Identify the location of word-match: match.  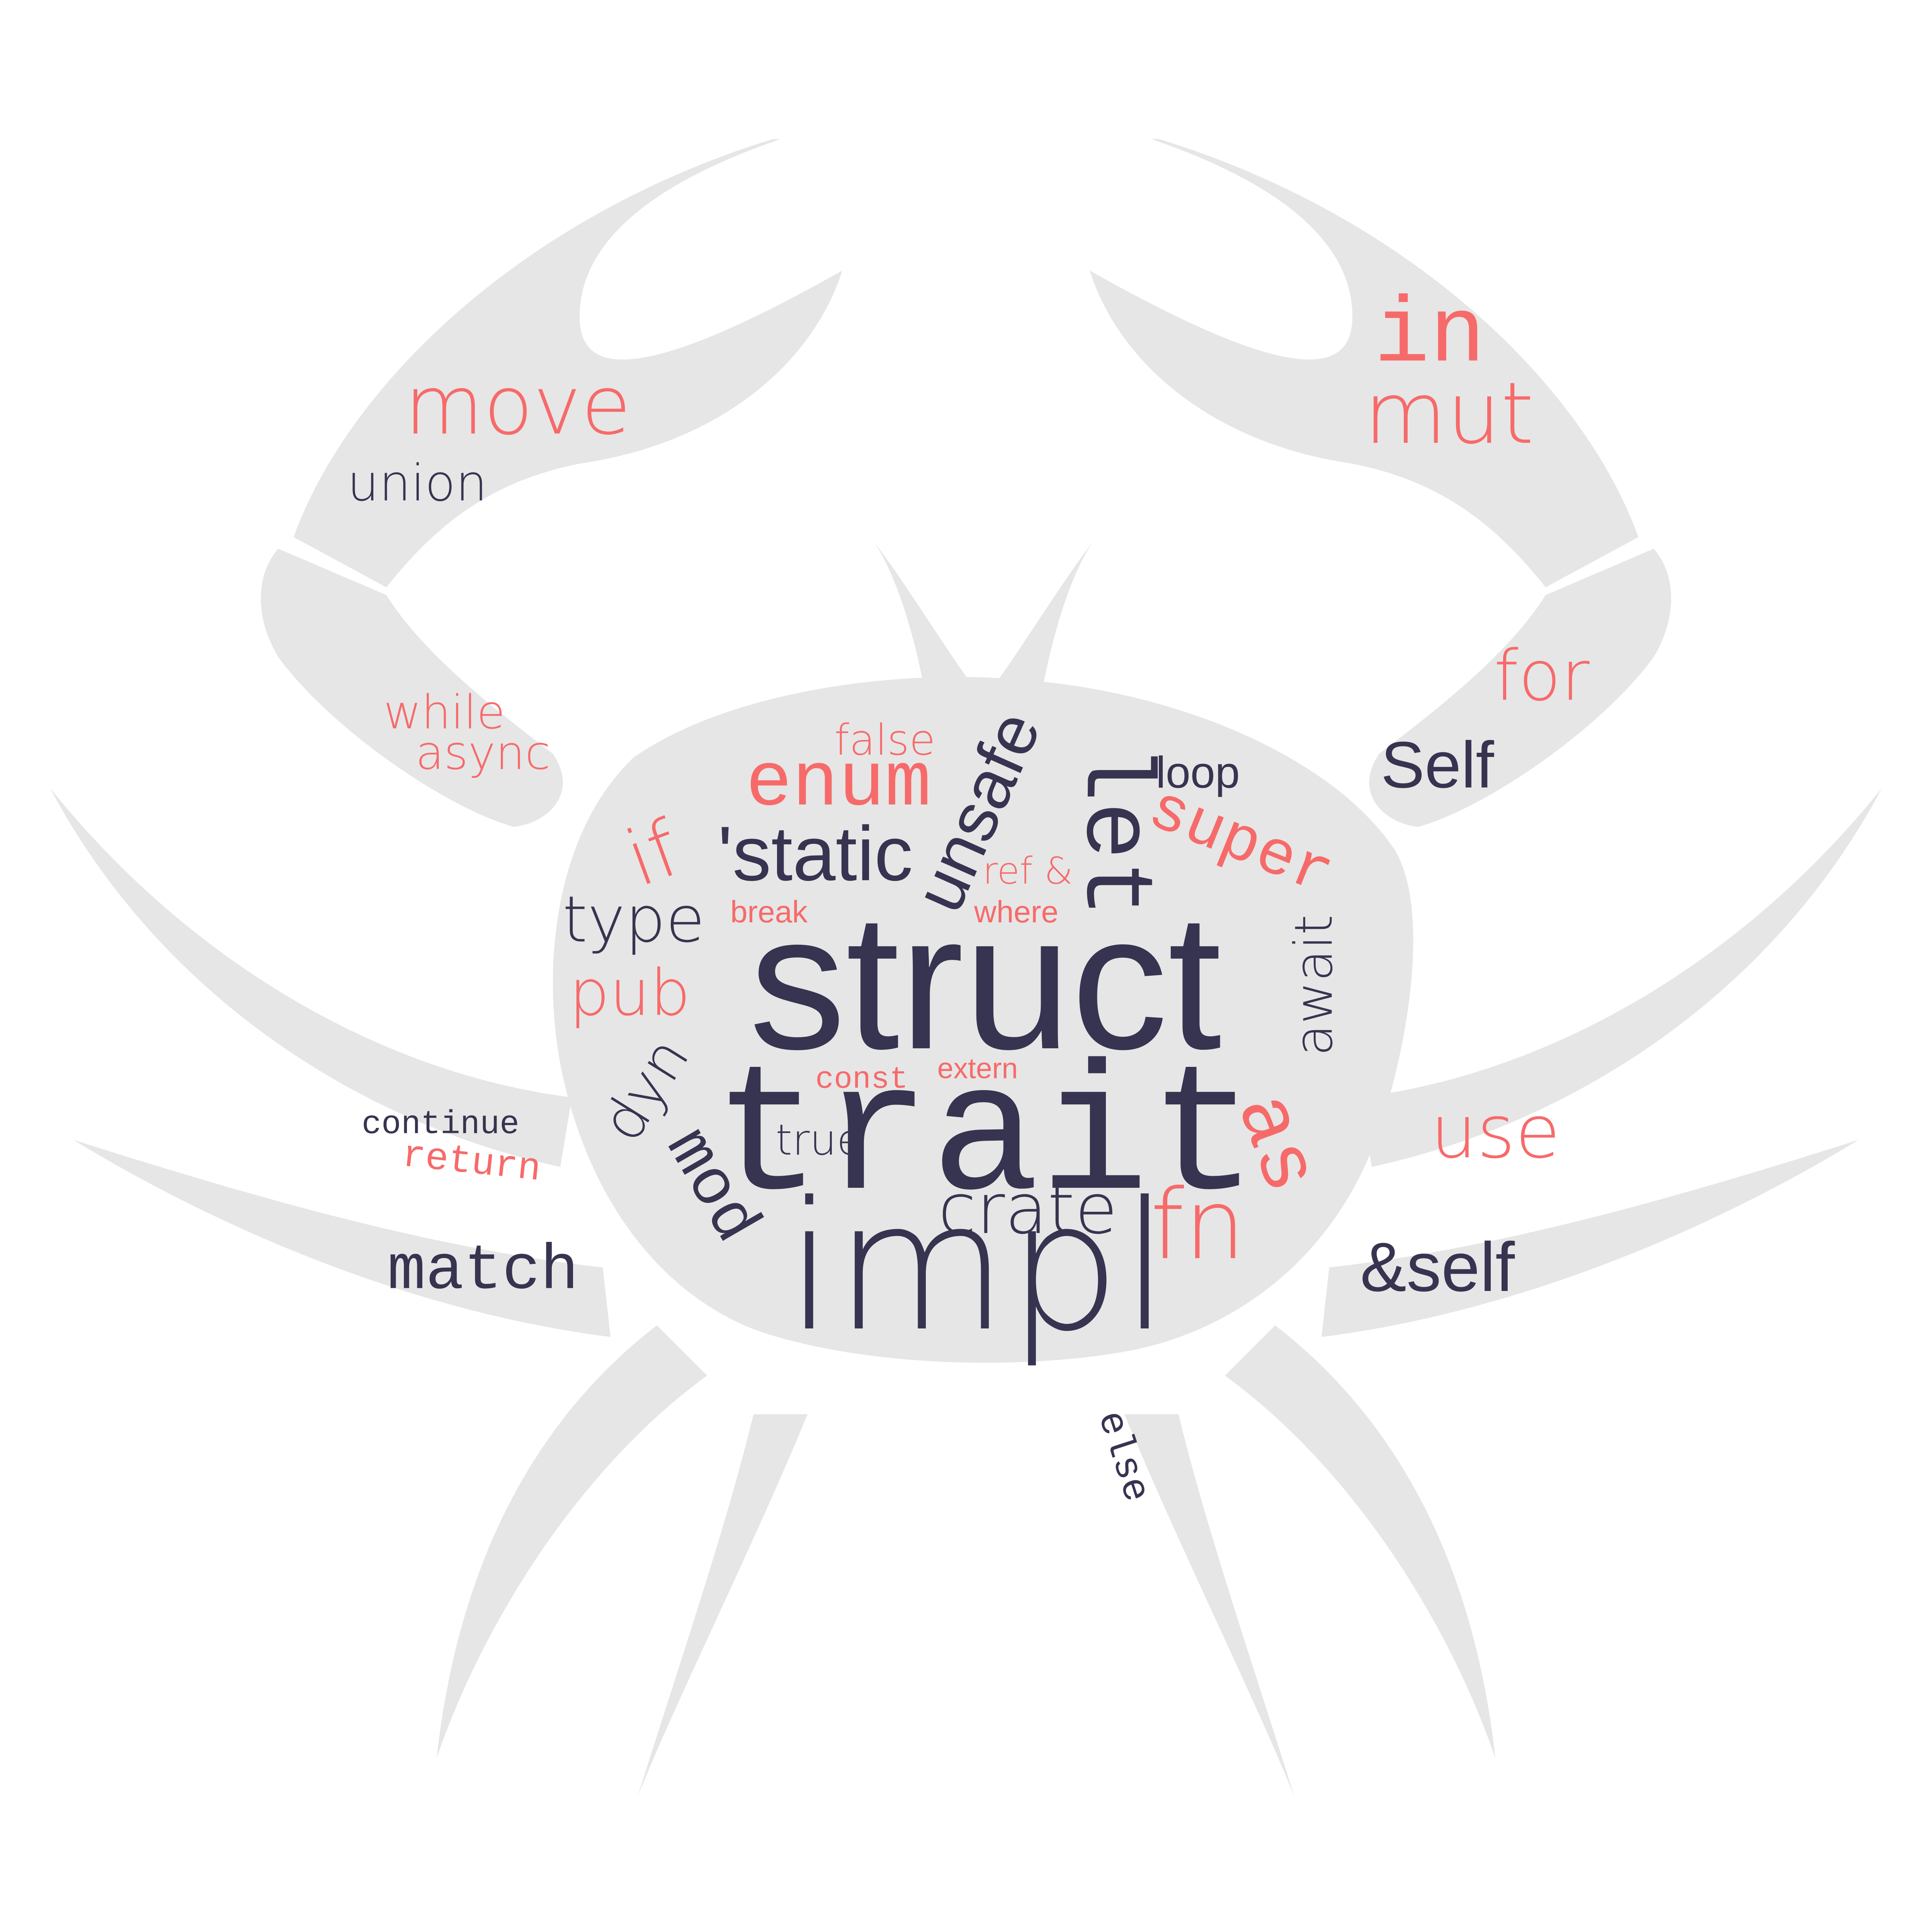
(483, 1271).